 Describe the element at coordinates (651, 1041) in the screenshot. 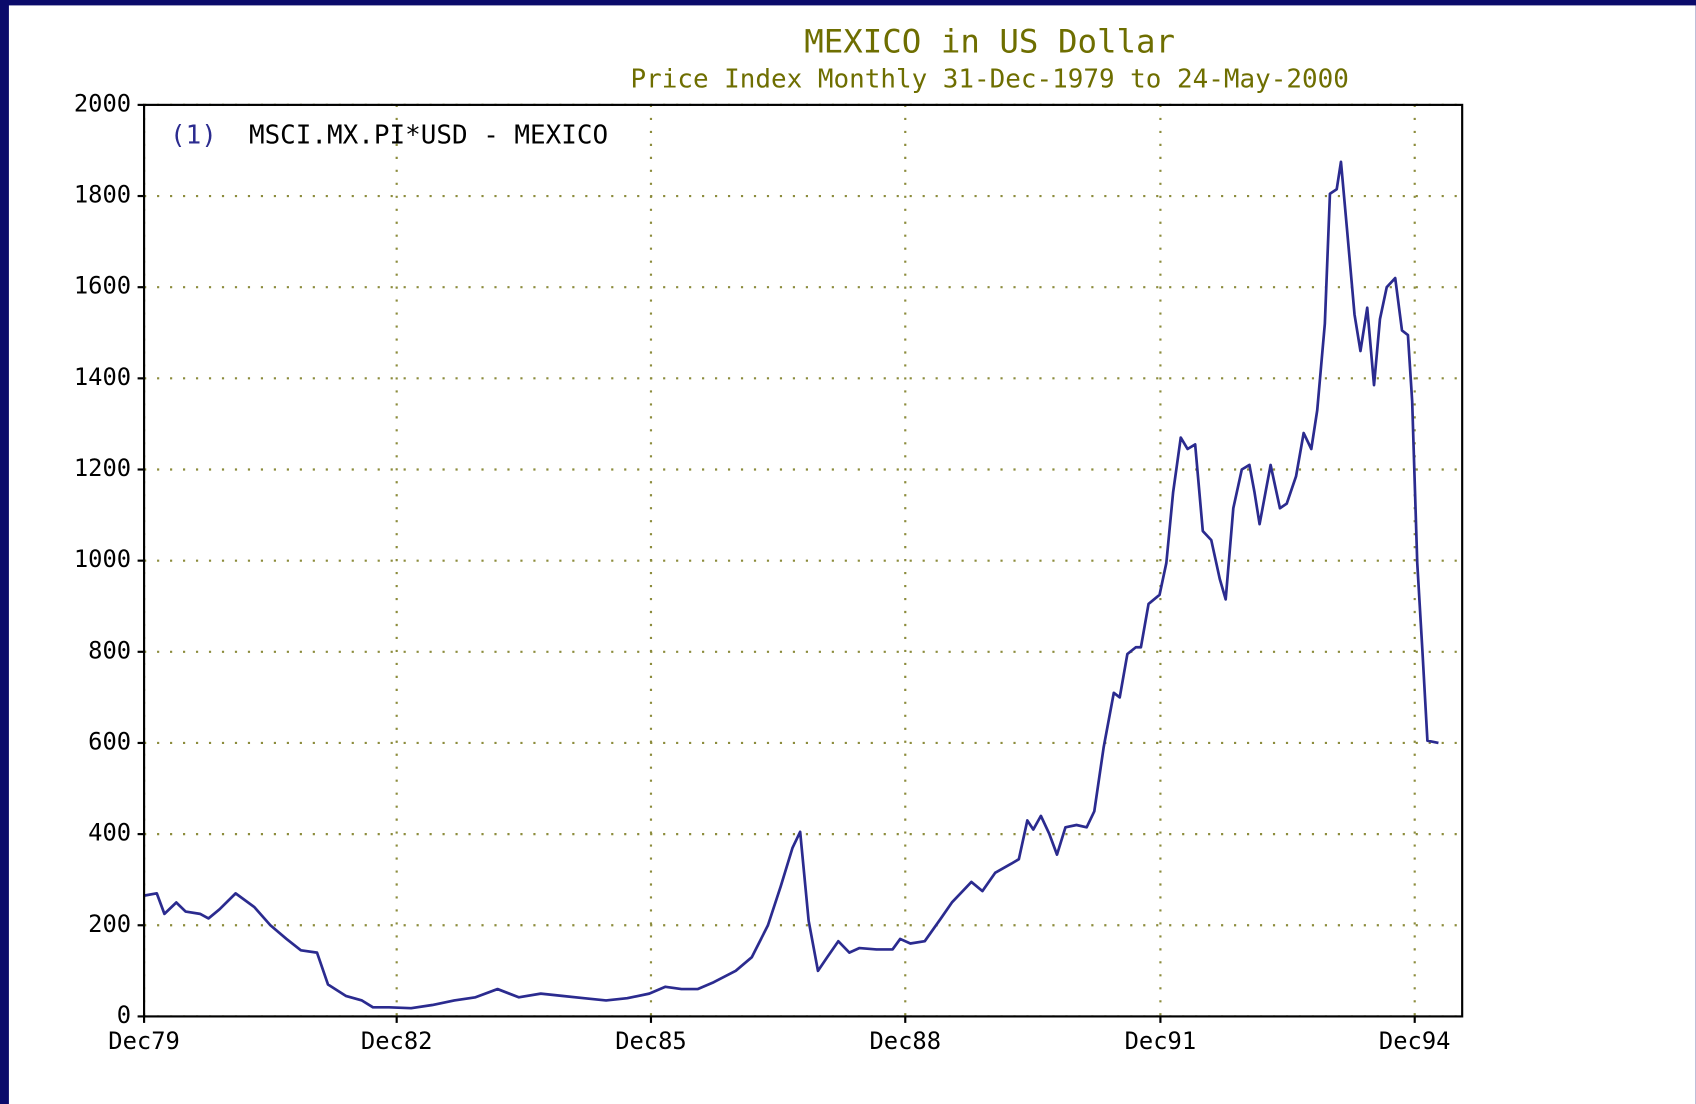

I see `x-tick-label: Dec85` at that location.